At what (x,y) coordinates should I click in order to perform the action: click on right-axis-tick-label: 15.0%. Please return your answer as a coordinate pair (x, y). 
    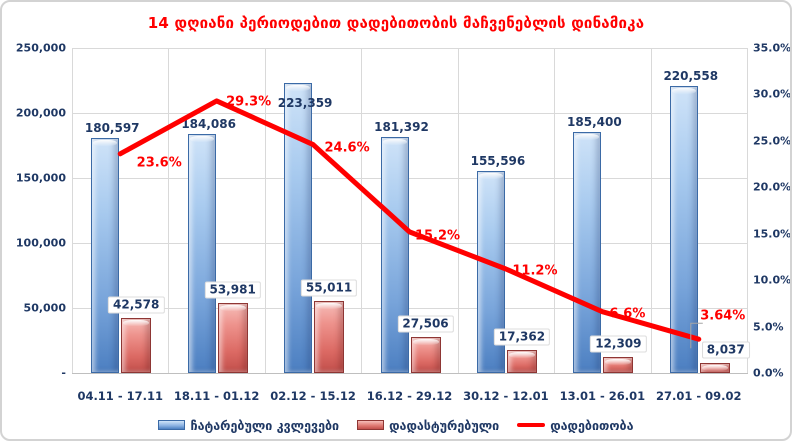
    Looking at the image, I should click on (772, 234).